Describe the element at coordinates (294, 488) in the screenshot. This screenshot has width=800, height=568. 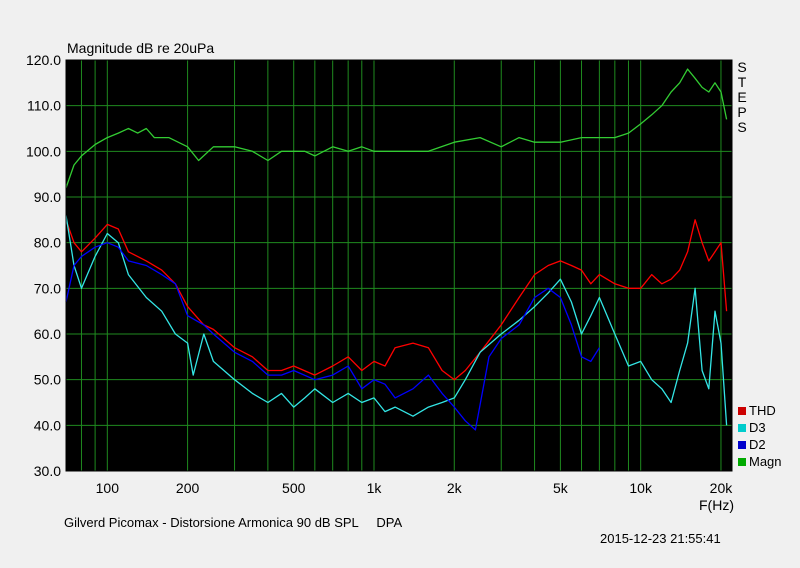
I see `x-tick-label: 500` at that location.